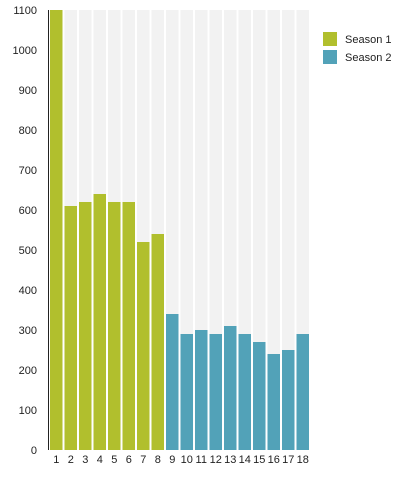 This screenshot has width=405, height=500. Describe the element at coordinates (34, 451) in the screenshot. I see `y-tick-label-0: 0` at that location.